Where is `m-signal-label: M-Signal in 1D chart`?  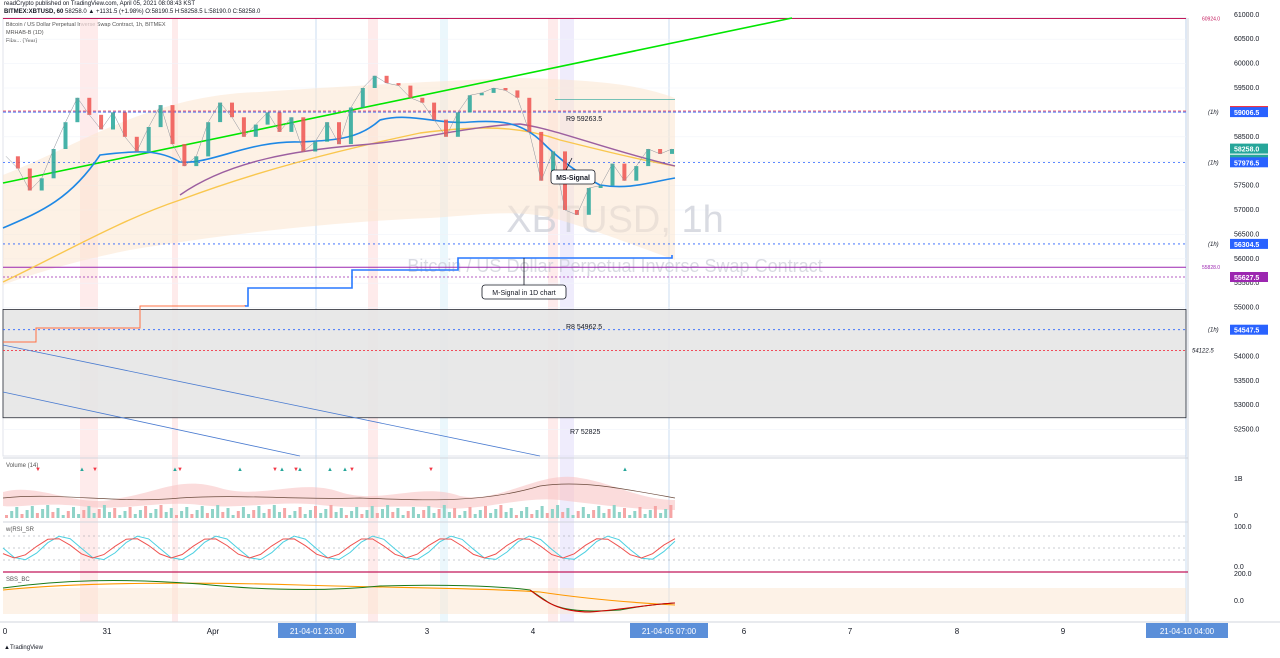 m-signal-label: M-Signal in 1D chart is located at coordinates (523, 293).